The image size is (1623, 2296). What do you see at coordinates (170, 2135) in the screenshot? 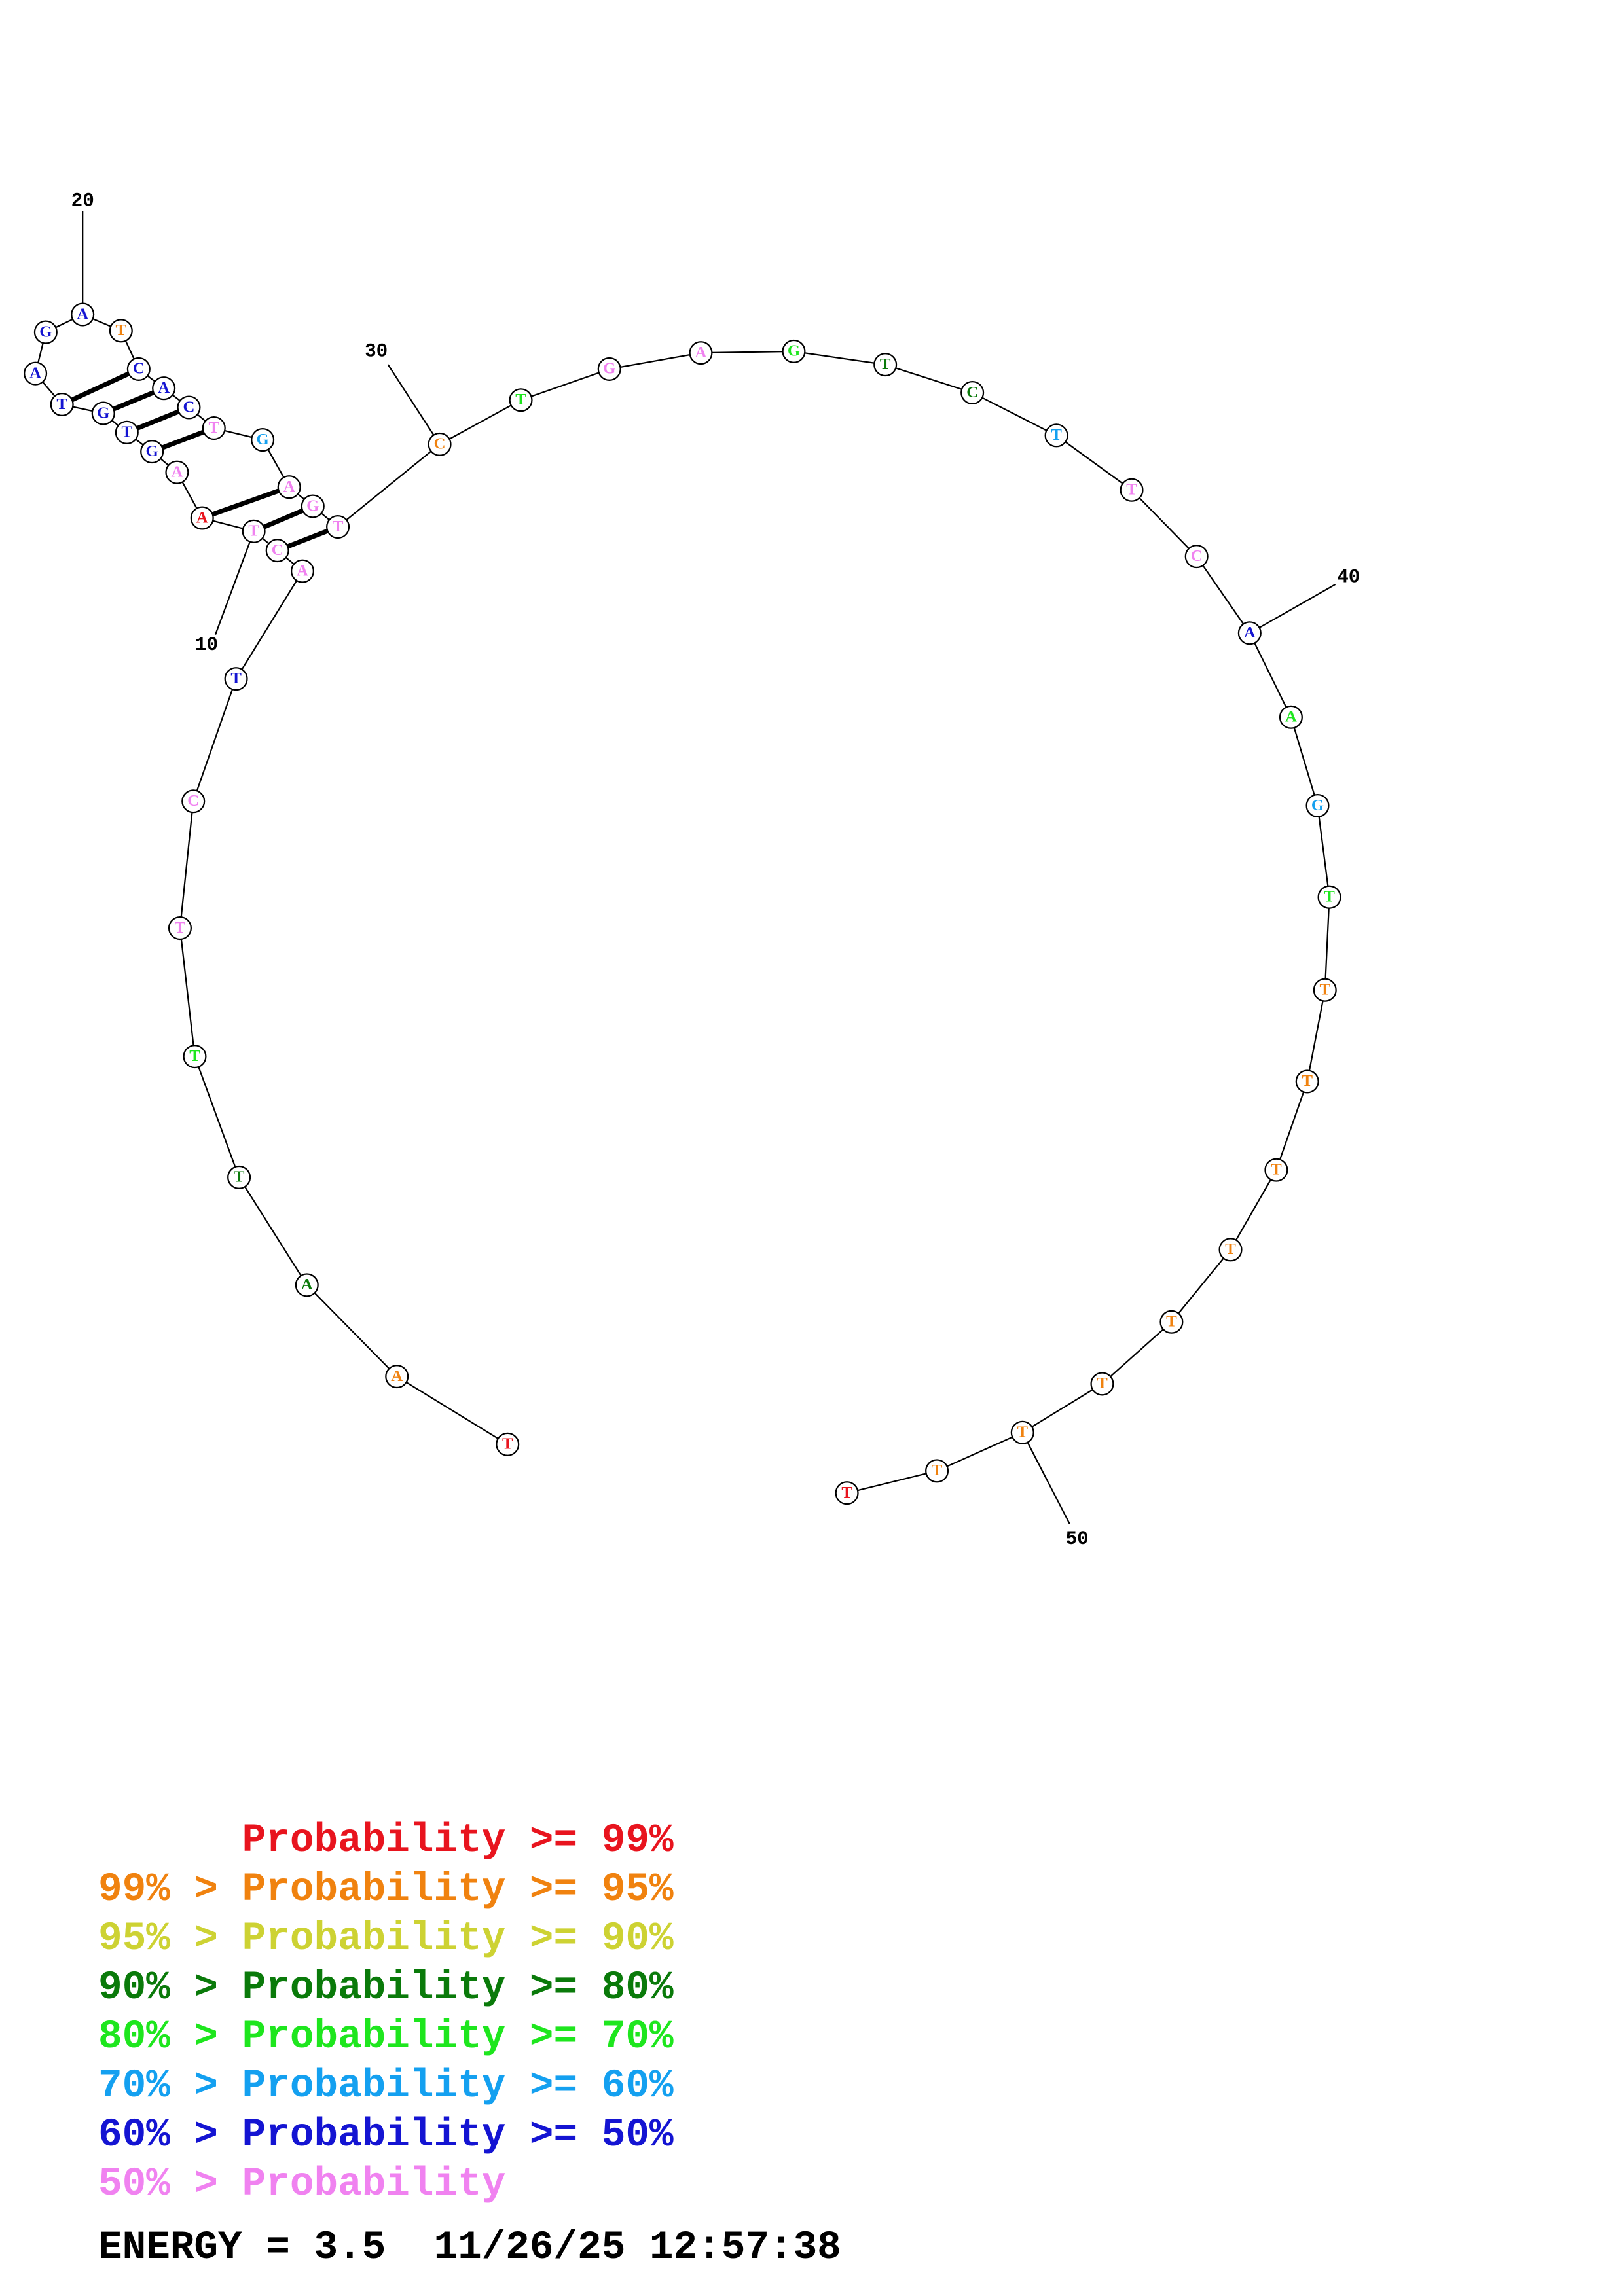
I see `legend-prefix: 60% >` at bounding box center [170, 2135].